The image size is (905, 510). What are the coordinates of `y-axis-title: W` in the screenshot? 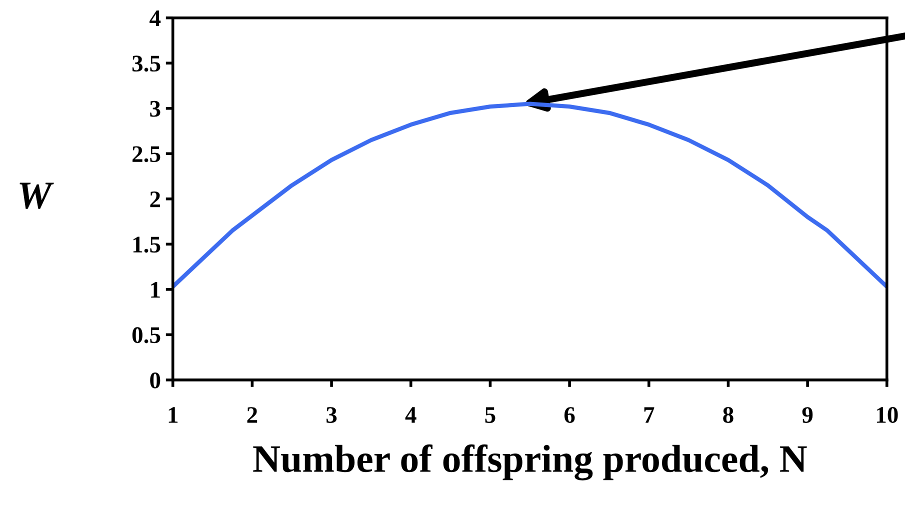 It's located at (37, 195).